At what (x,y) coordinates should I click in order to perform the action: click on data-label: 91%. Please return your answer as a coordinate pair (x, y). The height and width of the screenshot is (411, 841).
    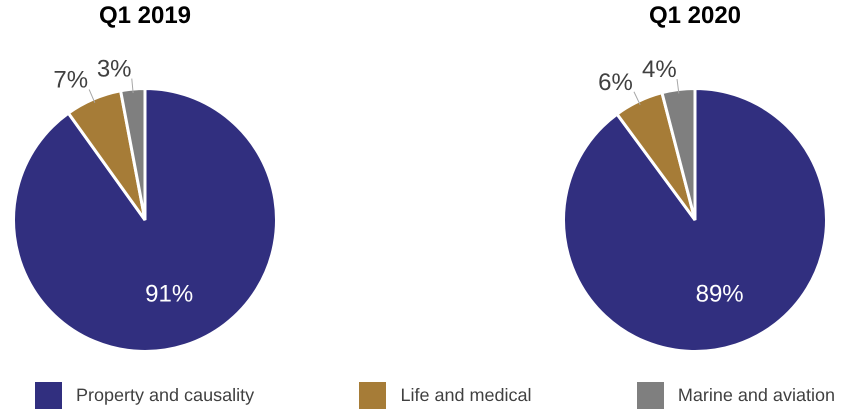
    Looking at the image, I should click on (169, 294).